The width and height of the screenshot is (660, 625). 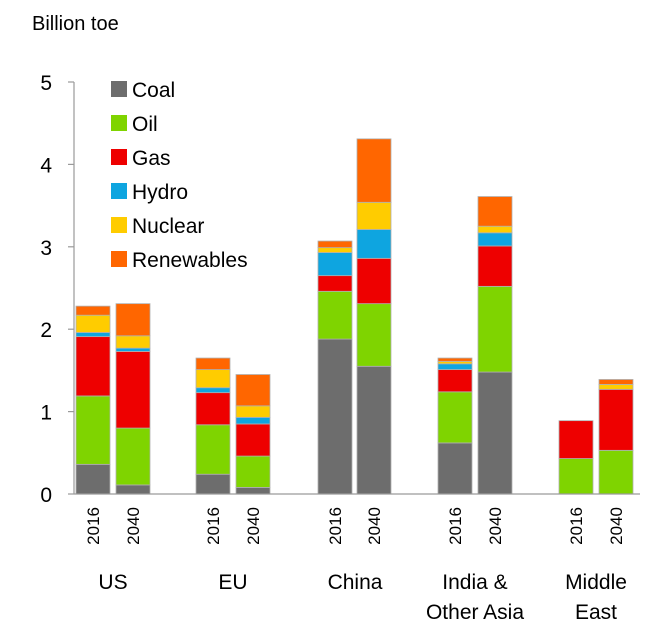 I want to click on legend-label-renewables: Renewables, so click(x=190, y=260).